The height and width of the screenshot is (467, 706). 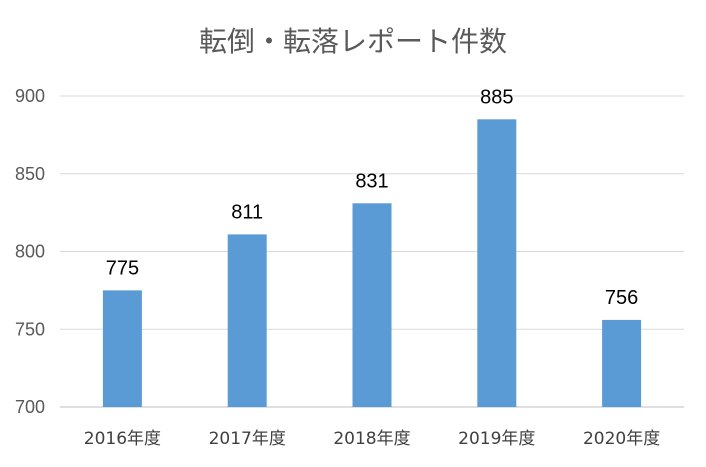 I want to click on y-tick-label: 800, so click(x=30, y=252).